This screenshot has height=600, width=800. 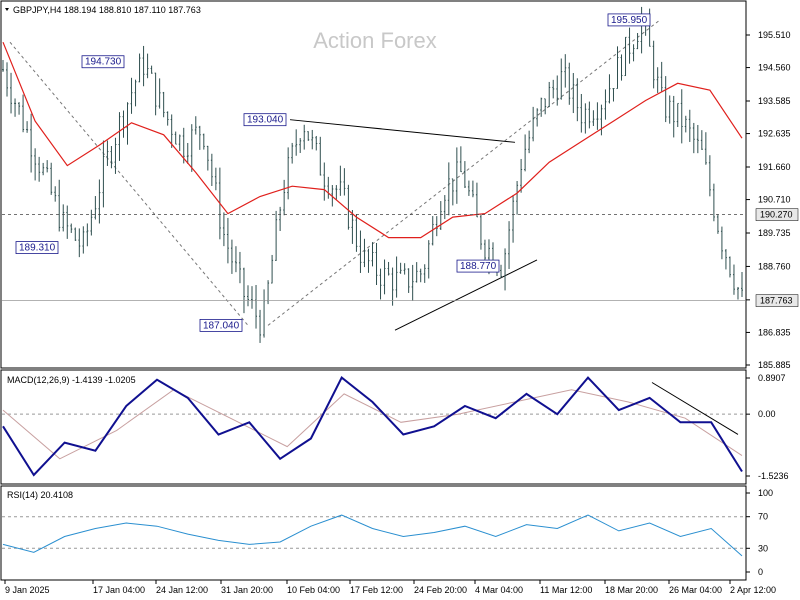 I want to click on macd-signal-line, so click(x=372, y=424).